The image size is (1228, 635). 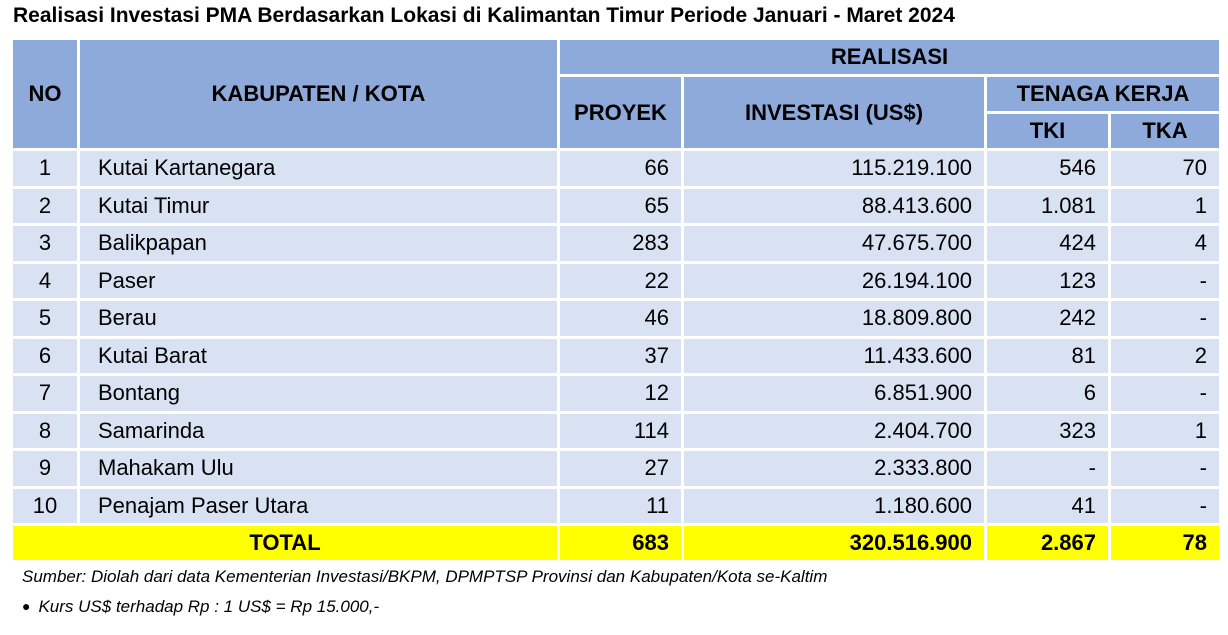 I want to click on cell-no: 10, so click(x=45, y=505).